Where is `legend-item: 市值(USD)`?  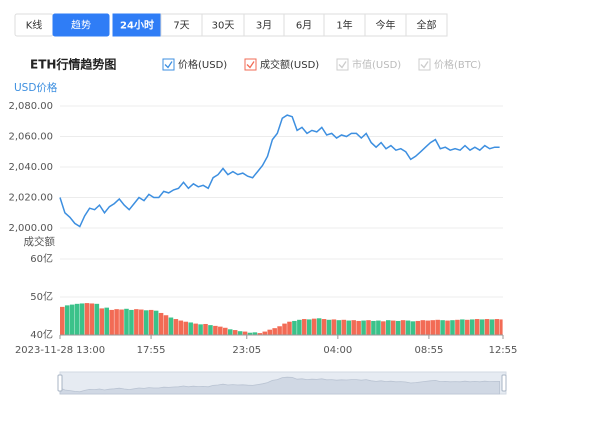 legend-item: 市值(USD) is located at coordinates (368, 64).